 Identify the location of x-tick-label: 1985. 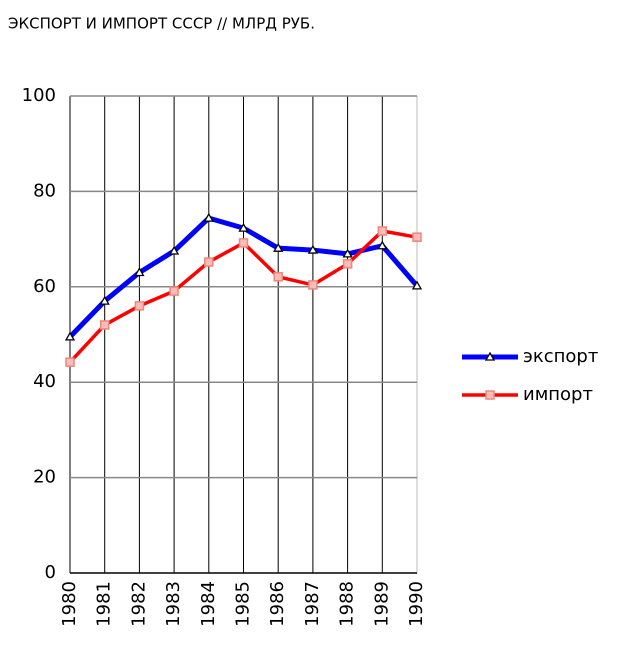
(243, 604).